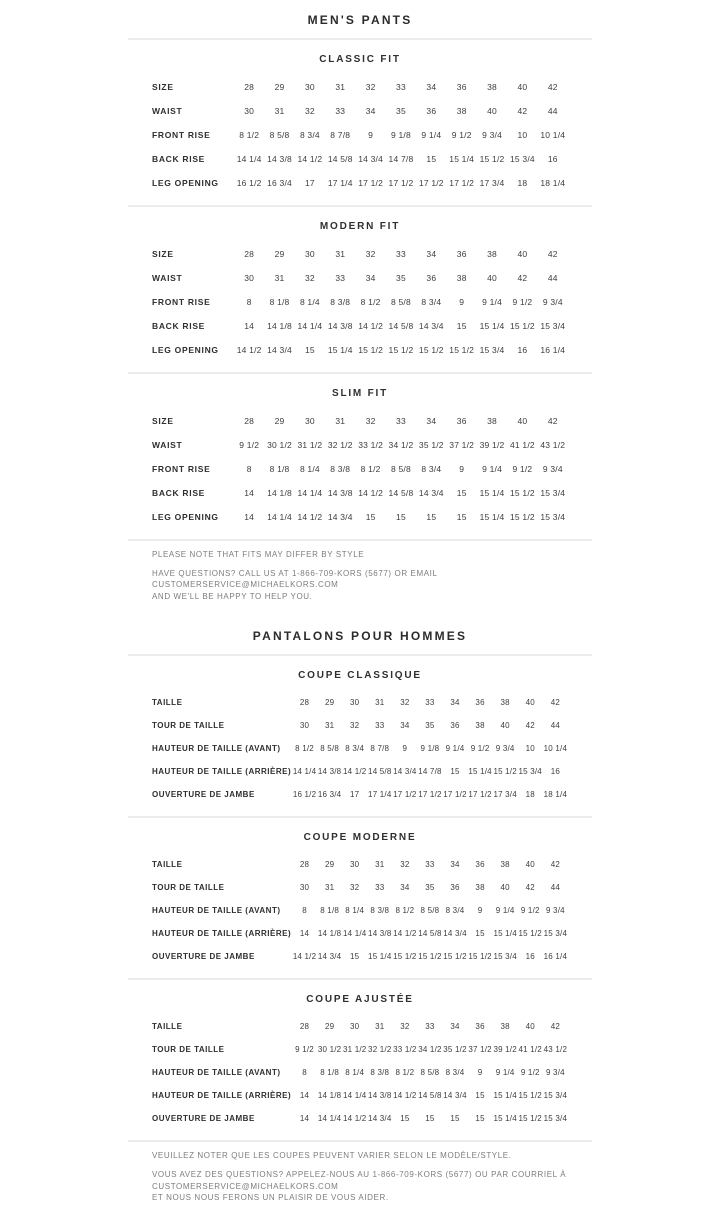 Image resolution: width=720 pixels, height=1218 pixels. Describe the element at coordinates (330, 1073) in the screenshot. I see `size-value-cell: 8 1/8` at that location.